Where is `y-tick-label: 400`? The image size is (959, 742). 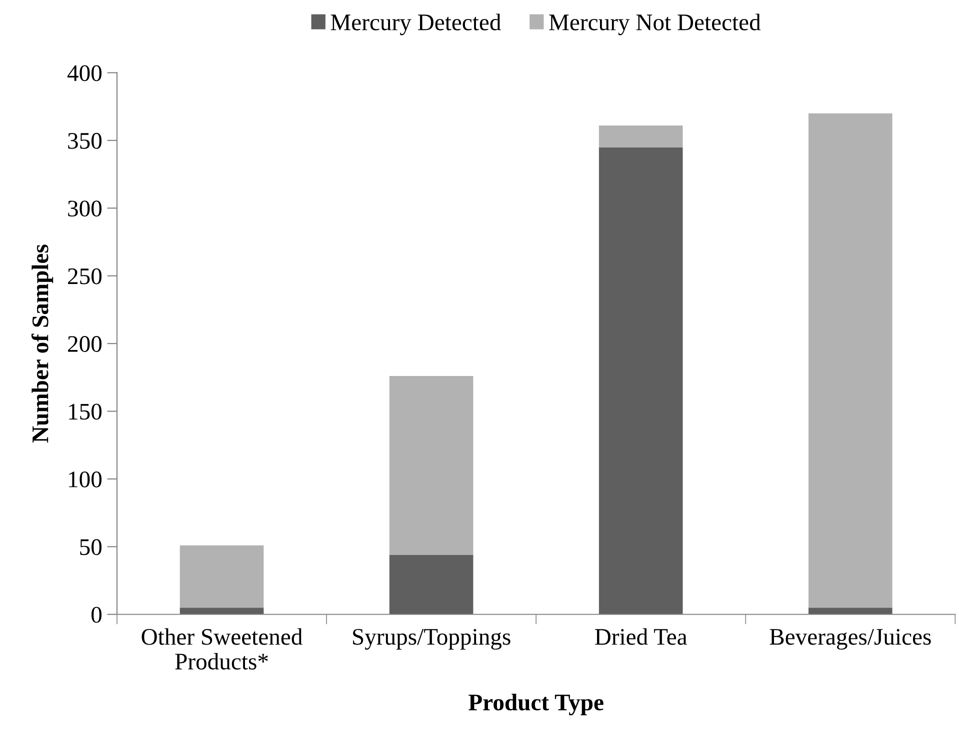
y-tick-label: 400 is located at coordinates (84, 73).